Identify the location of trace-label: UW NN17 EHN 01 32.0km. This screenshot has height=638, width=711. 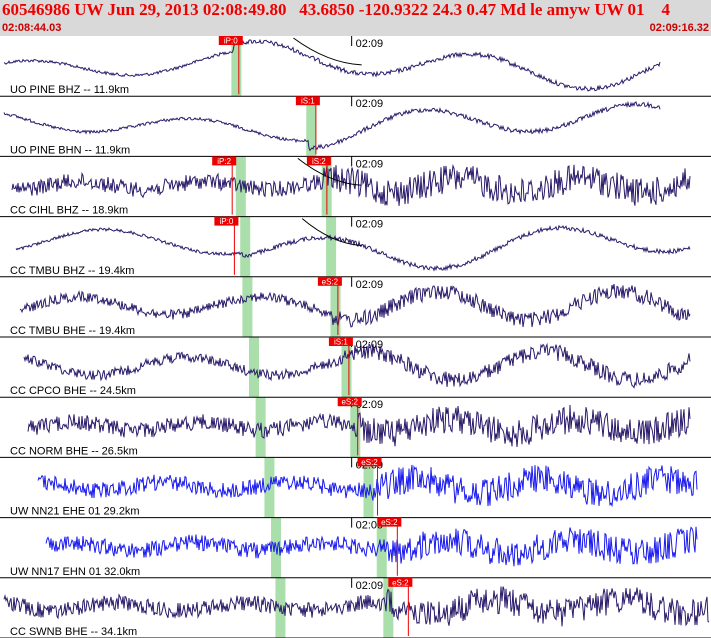
(75, 572).